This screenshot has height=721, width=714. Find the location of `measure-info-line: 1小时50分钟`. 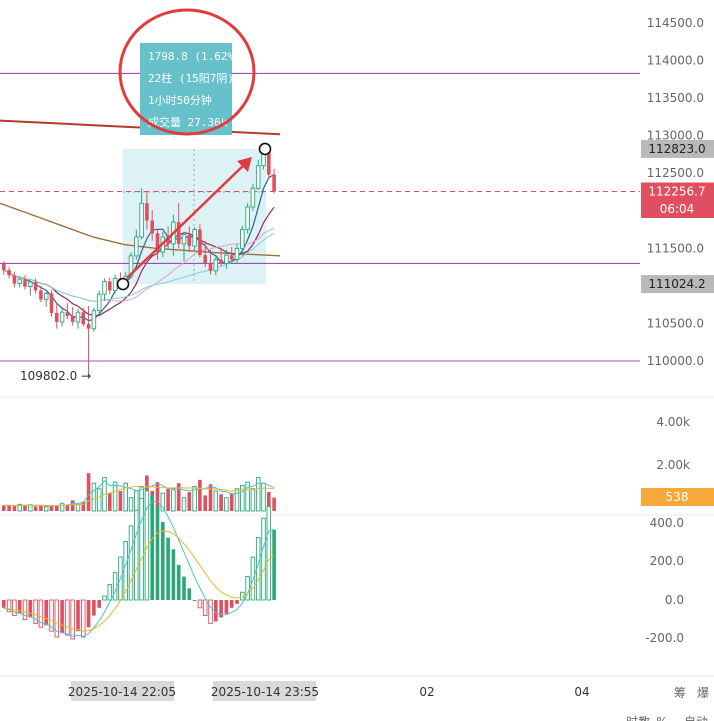

measure-info-line: 1小时50分钟 is located at coordinates (180, 100).